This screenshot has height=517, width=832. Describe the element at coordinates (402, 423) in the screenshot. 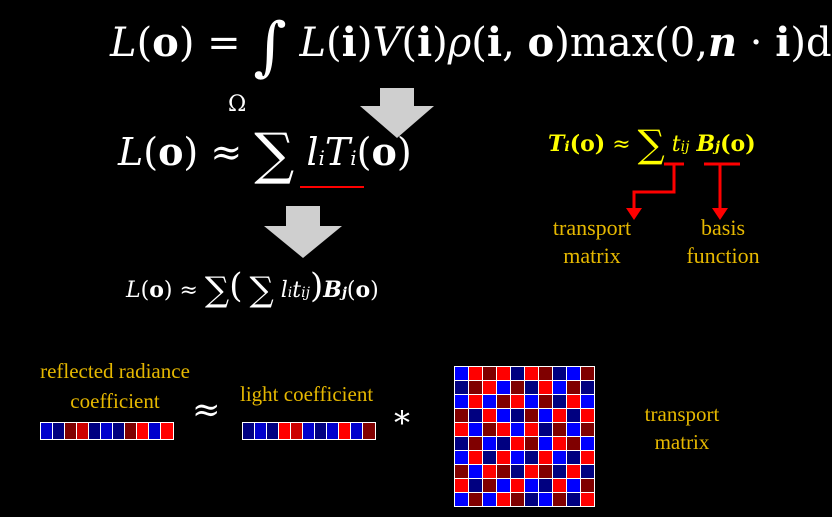

I see `multiply-symbol: *` at that location.